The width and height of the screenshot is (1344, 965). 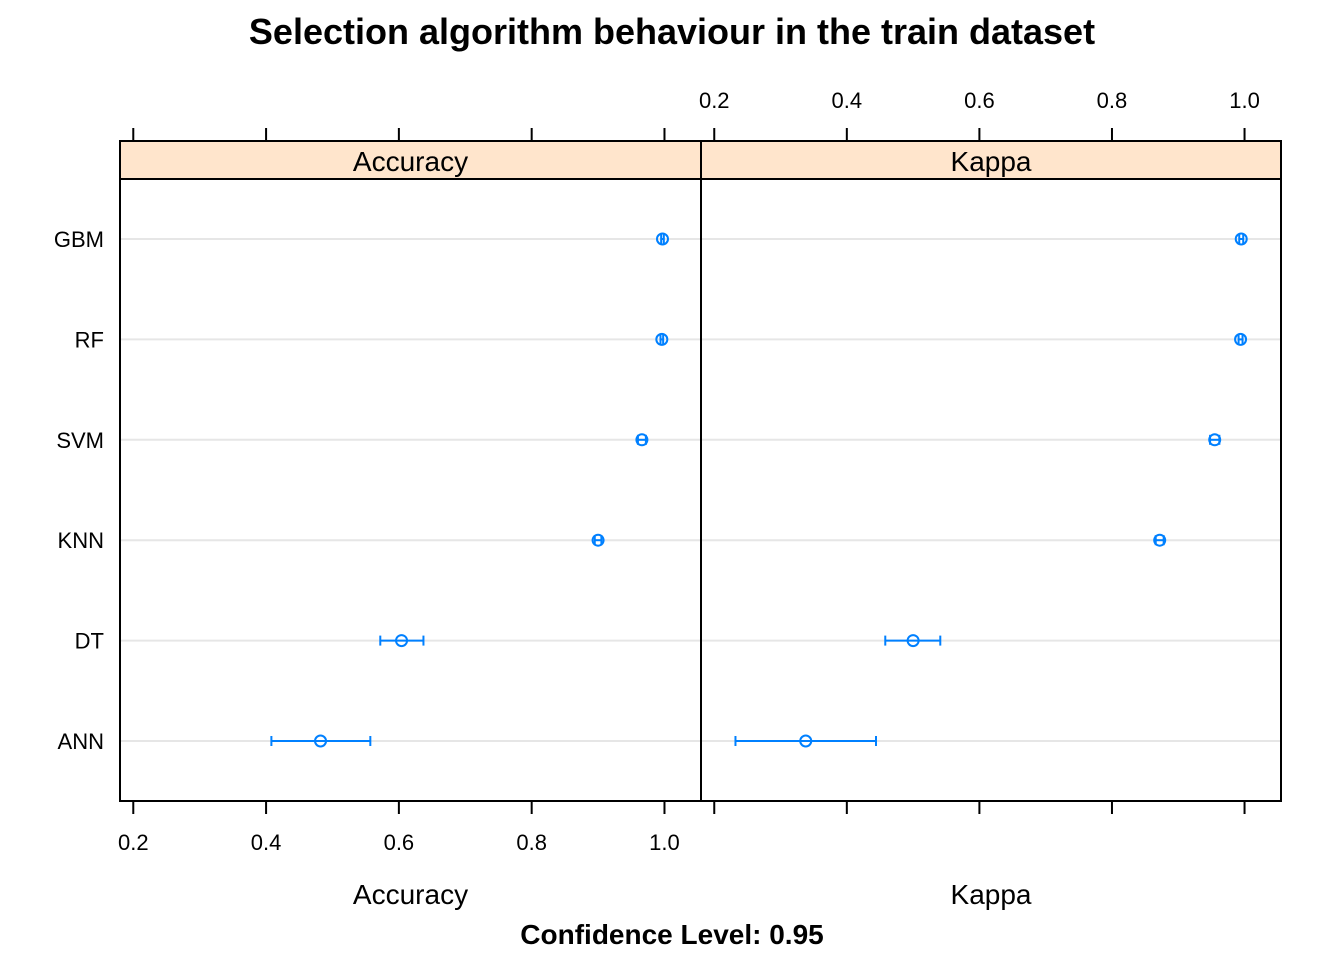 I want to click on x-axis-label: Accuracy, so click(x=410, y=894).